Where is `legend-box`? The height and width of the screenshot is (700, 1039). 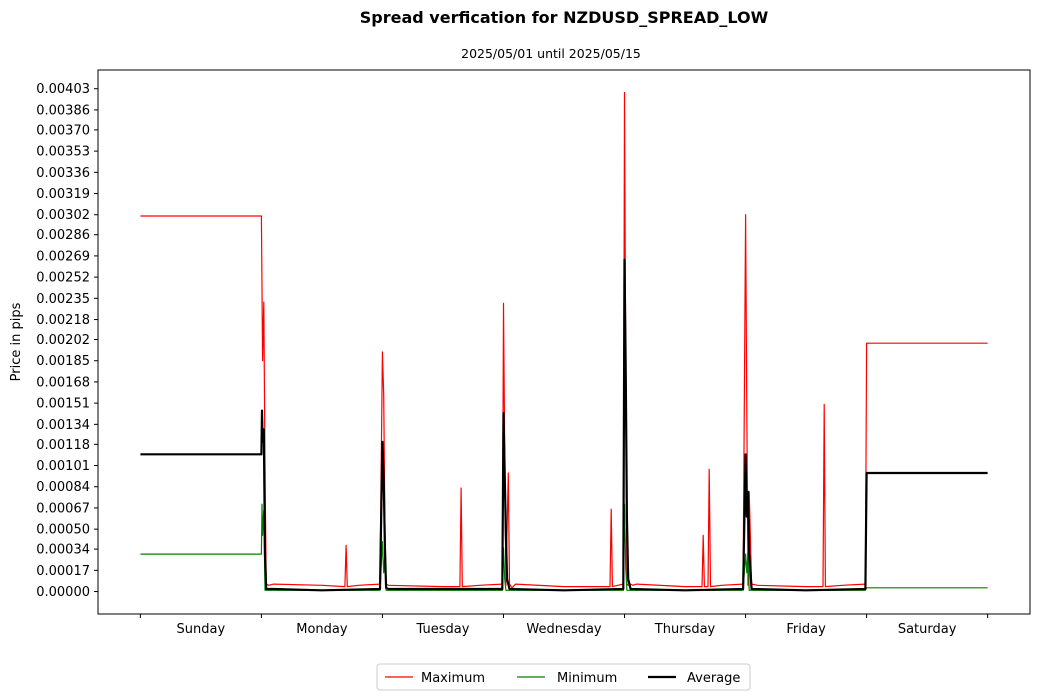
legend-box is located at coordinates (563, 677).